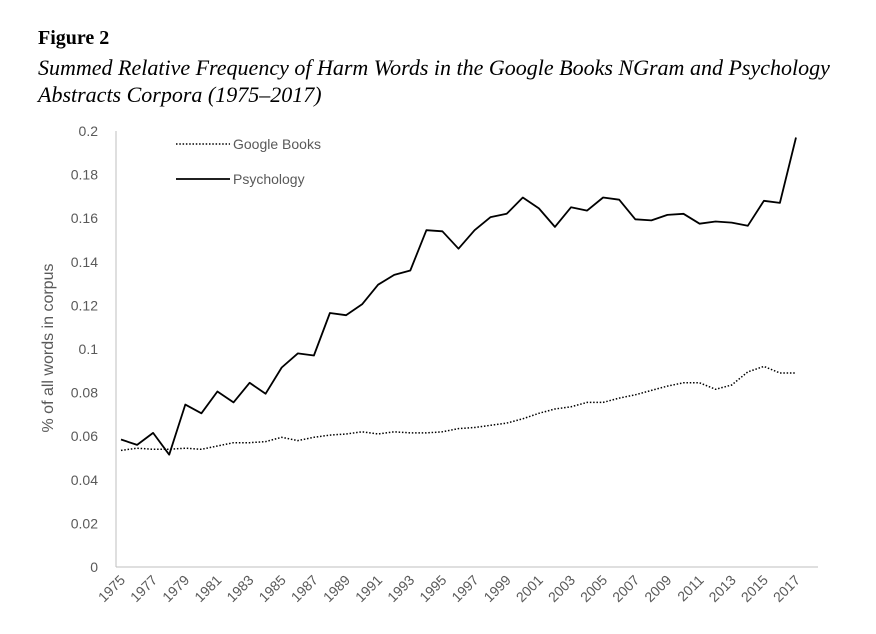 This screenshot has width=876, height=634. What do you see at coordinates (336, 588) in the screenshot?
I see `x-tick-label: 1989` at bounding box center [336, 588].